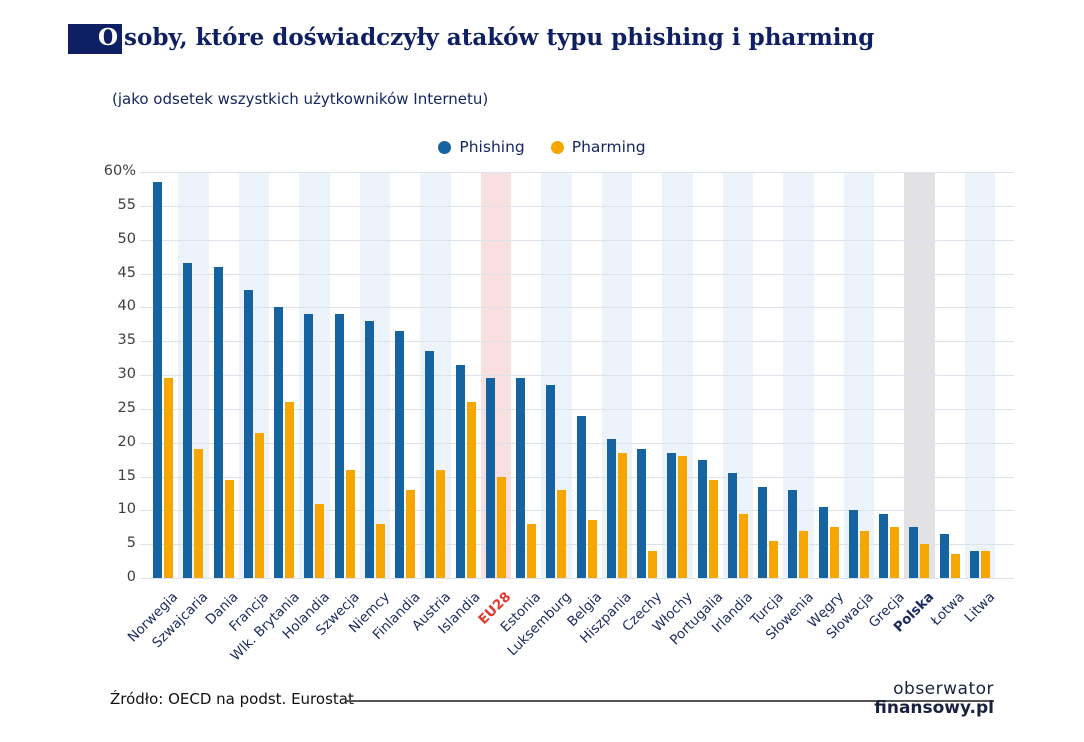 This screenshot has width=1084, height=742. Describe the element at coordinates (955, 566) in the screenshot. I see `bar-pharming-Łotwa` at that location.